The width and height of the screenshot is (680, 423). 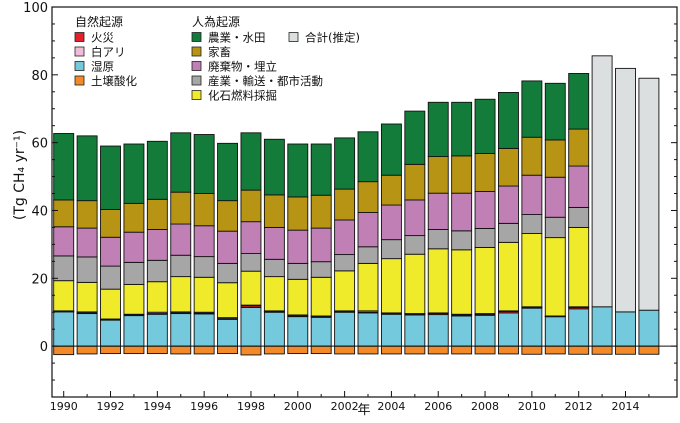 What do you see at coordinates (102, 38) in the screenshot?
I see `legend-label-fire: 火災` at bounding box center [102, 38].